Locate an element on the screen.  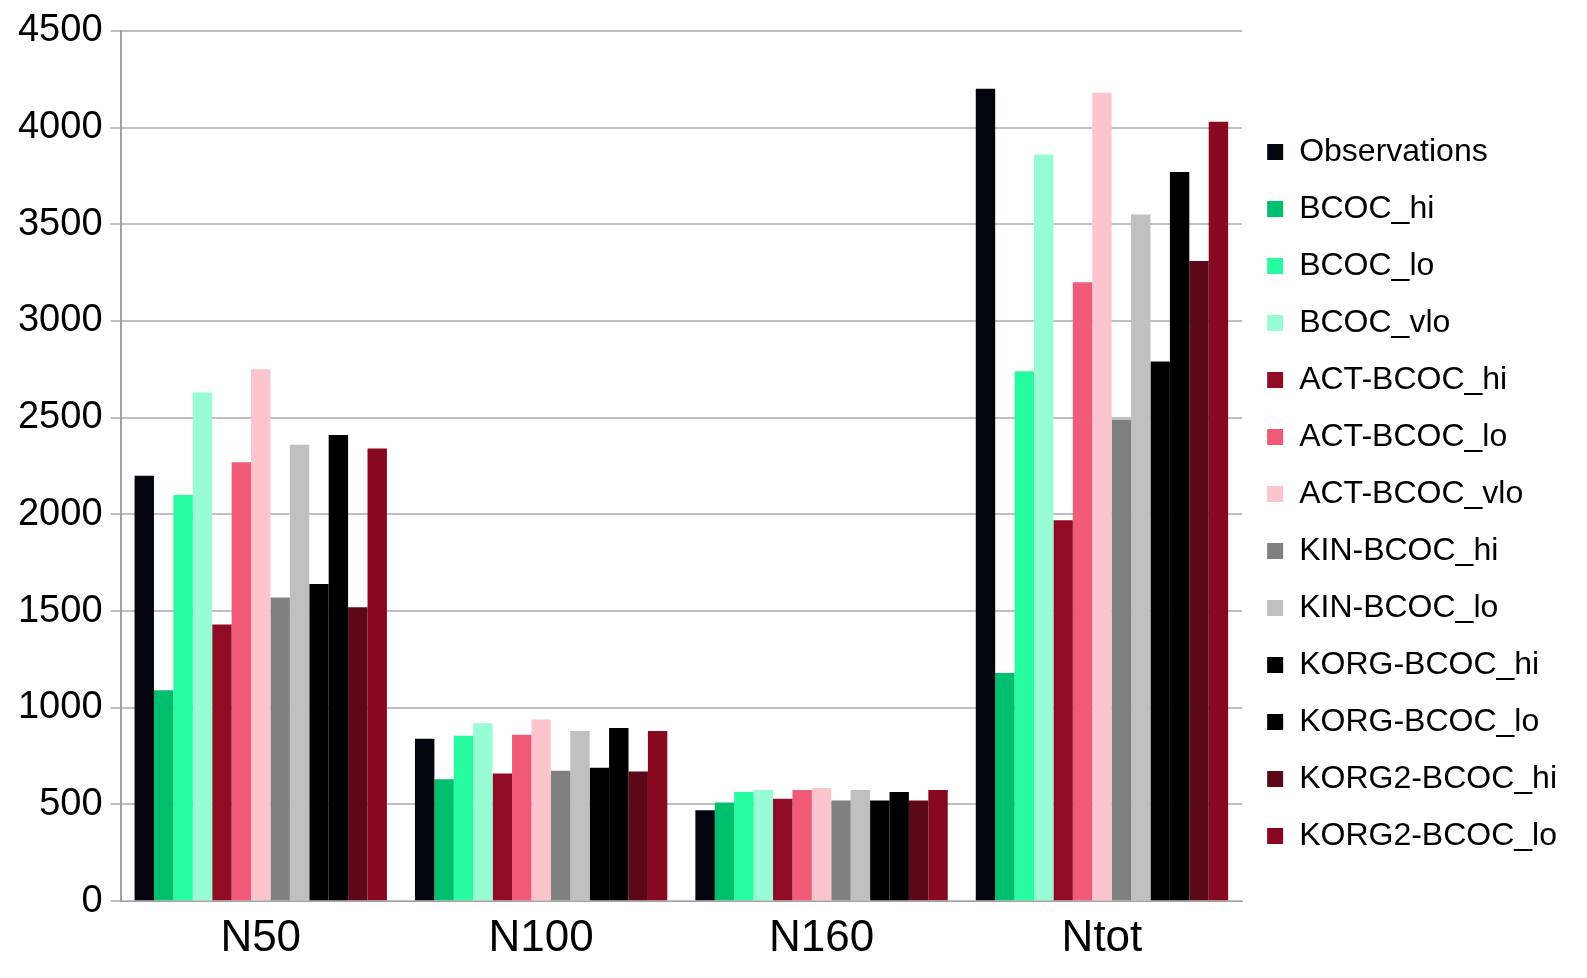
y-tick-label: 2000 is located at coordinates (60, 511).